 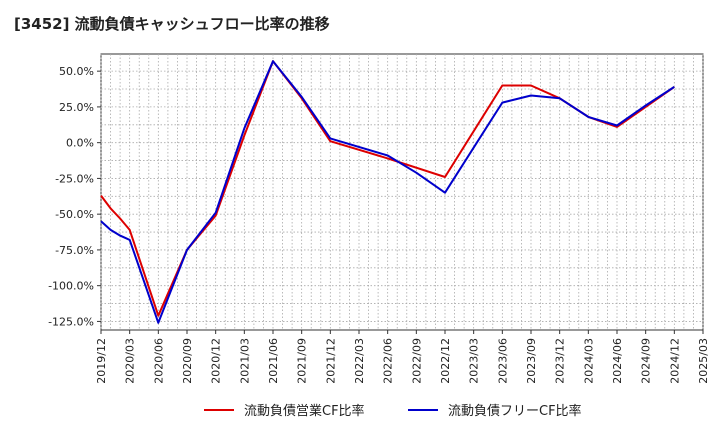 What do you see at coordinates (74, 178) in the screenshot?
I see `y-tick-label: -25.0%` at bounding box center [74, 178].